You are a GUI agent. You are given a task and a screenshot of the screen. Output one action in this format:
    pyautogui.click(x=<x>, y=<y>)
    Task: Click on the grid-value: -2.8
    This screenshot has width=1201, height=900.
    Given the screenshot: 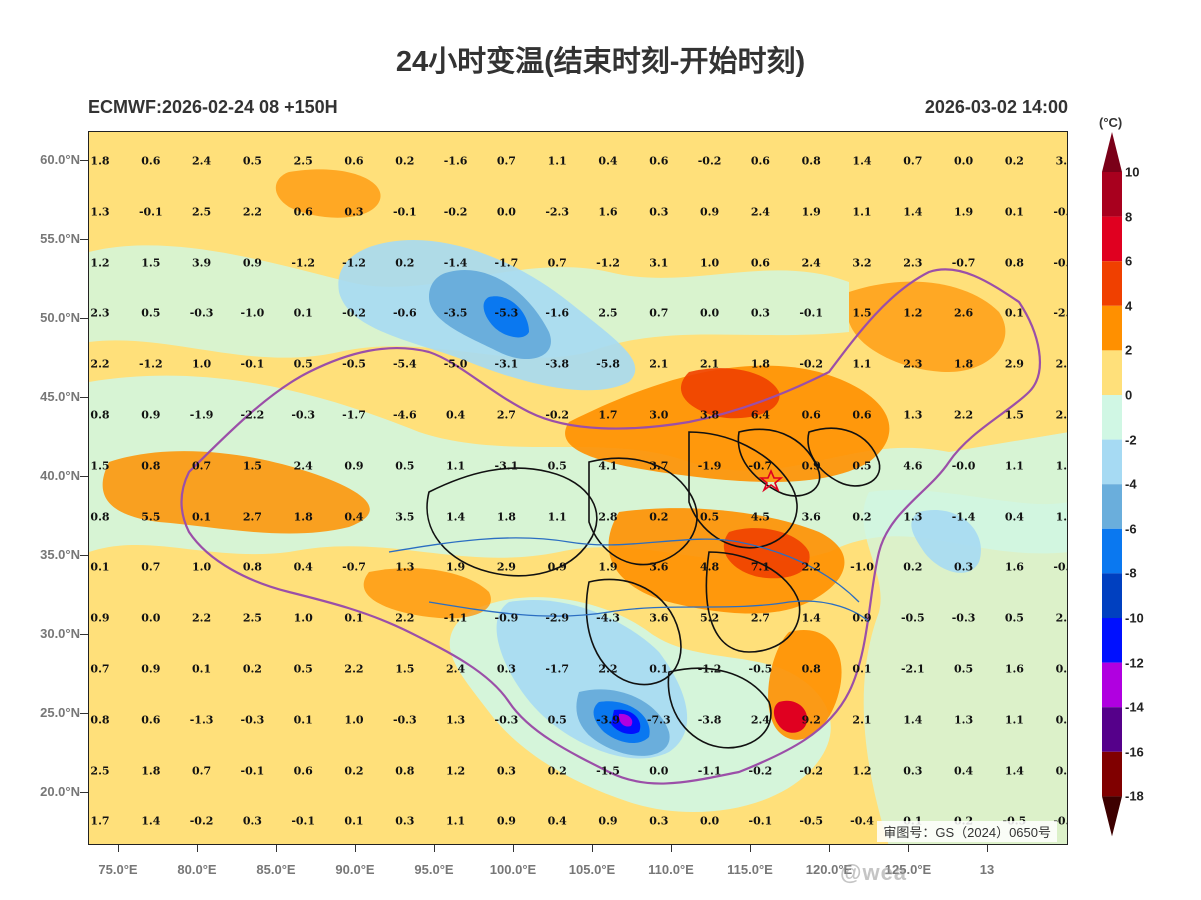 What is the action you would take?
    pyautogui.click(x=1060, y=313)
    